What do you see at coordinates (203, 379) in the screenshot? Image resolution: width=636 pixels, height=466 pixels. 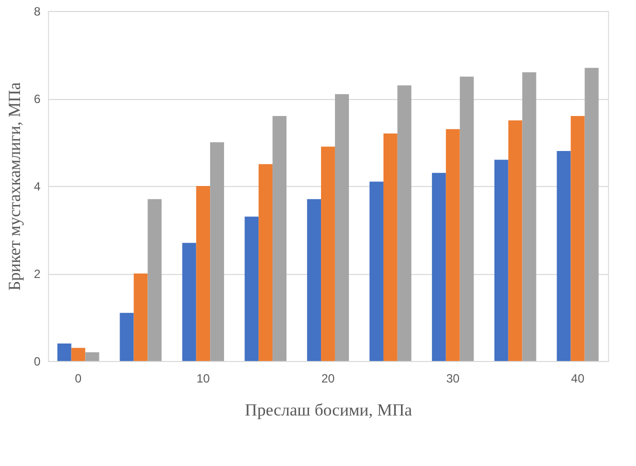 I see `x-tick-label: 10` at bounding box center [203, 379].